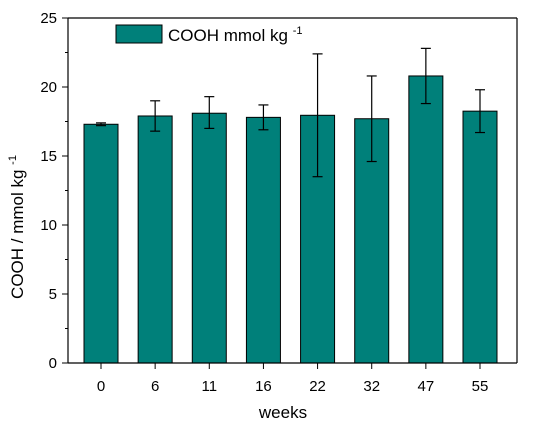 The height and width of the screenshot is (432, 550). I want to click on legend: COOH mmol kg -1, so click(208, 34).